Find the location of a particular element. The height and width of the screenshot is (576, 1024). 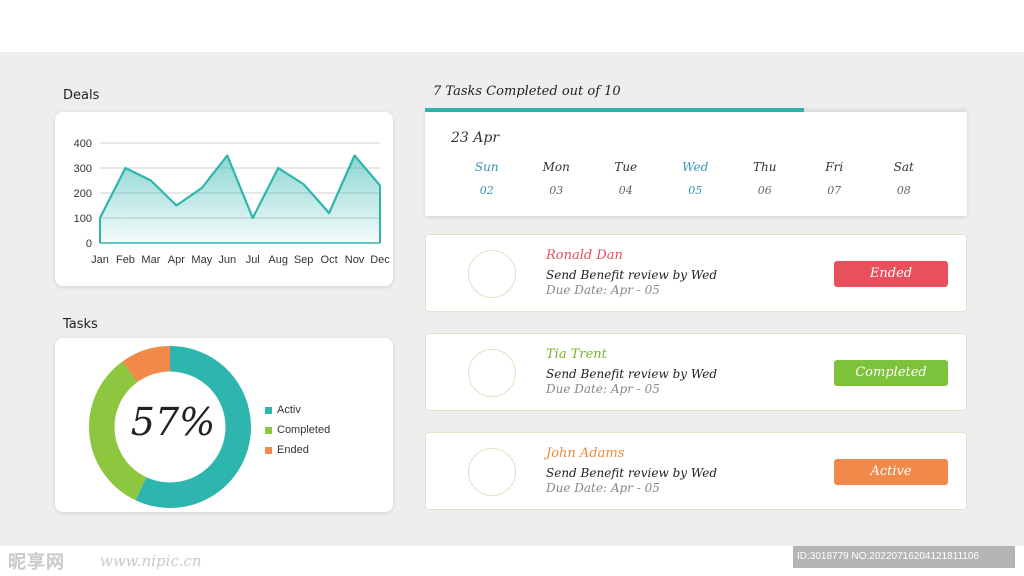

tasks-progress-fill is located at coordinates (615, 110).